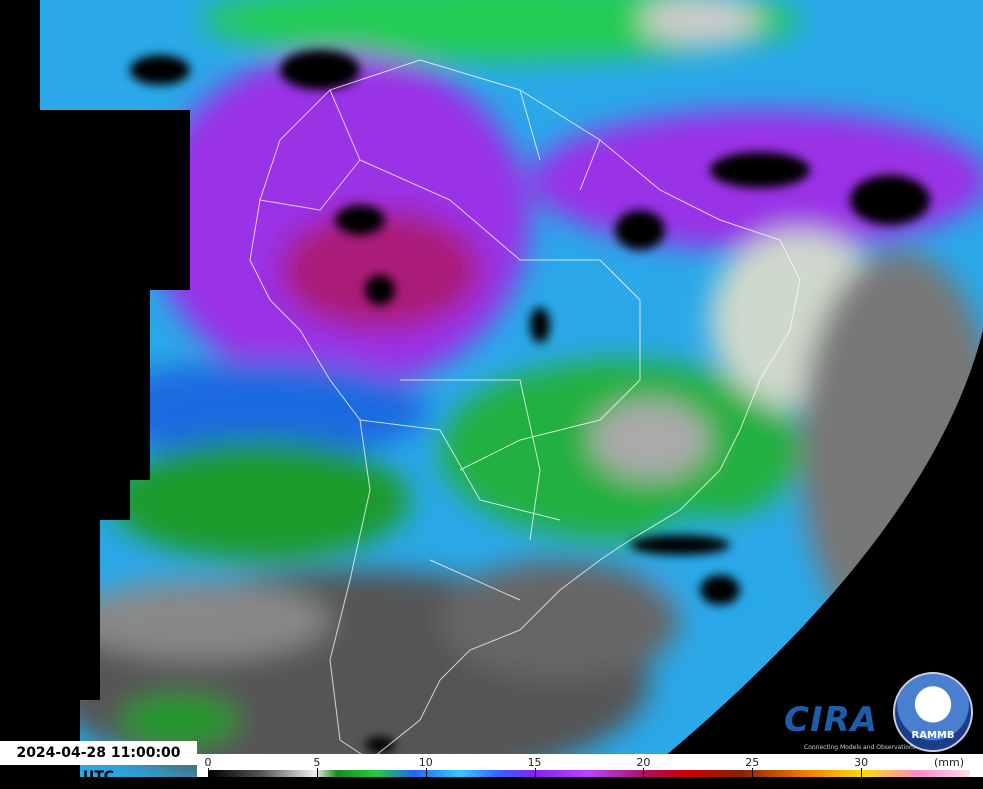  Describe the element at coordinates (933, 712) in the screenshot. I see `rammb-logo: RAMMB` at that location.